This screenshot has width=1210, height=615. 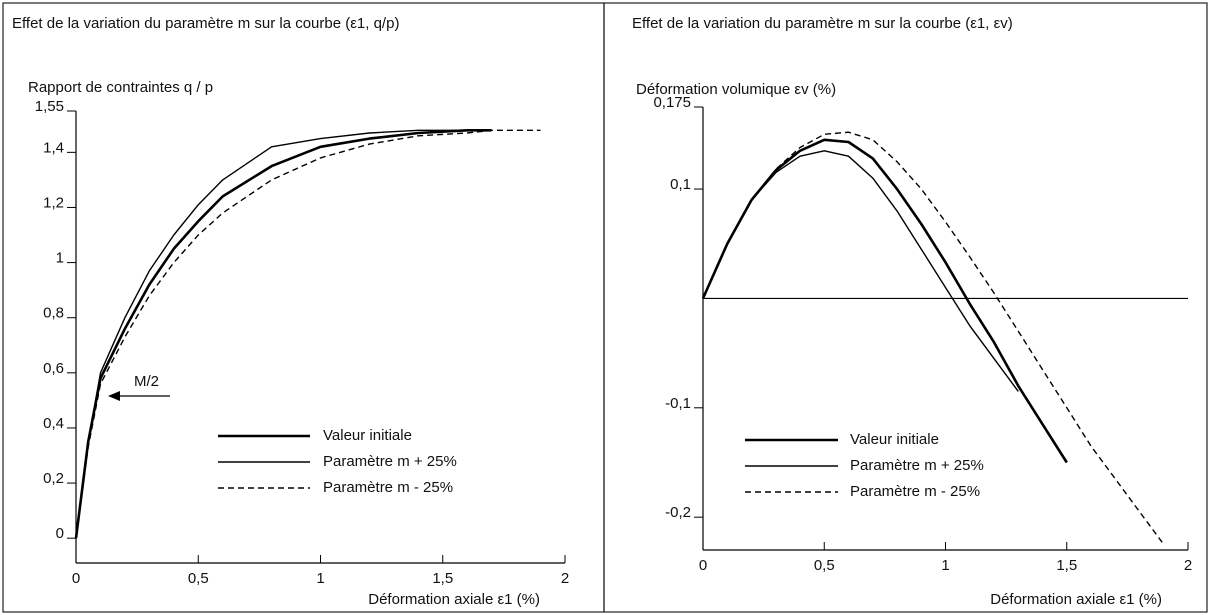 What do you see at coordinates (53, 313) in the screenshot?
I see `y-tick-label: 0,8` at bounding box center [53, 313].